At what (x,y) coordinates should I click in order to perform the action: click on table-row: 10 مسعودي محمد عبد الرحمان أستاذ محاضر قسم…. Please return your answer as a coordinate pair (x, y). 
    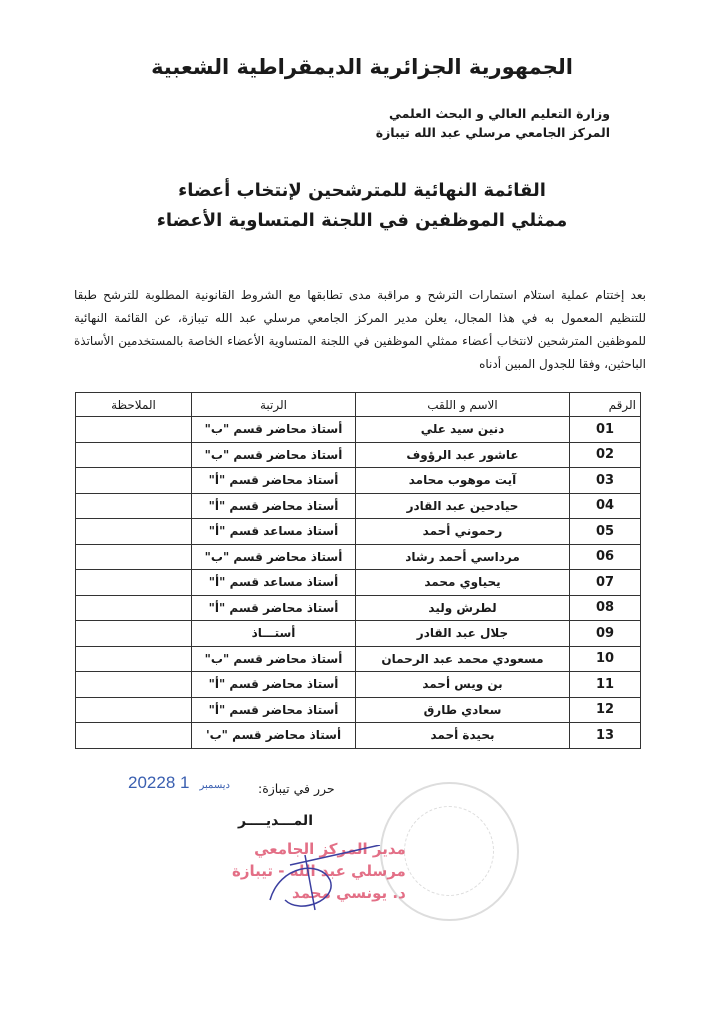
    Looking at the image, I should click on (358, 658).